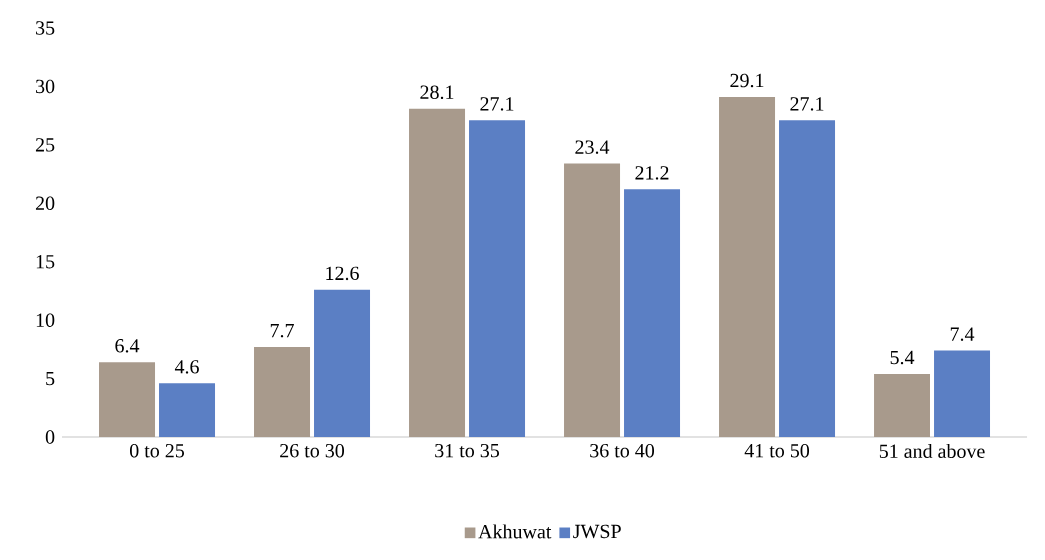  What do you see at coordinates (45, 320) in the screenshot?
I see `y-tick-label: 10` at bounding box center [45, 320].